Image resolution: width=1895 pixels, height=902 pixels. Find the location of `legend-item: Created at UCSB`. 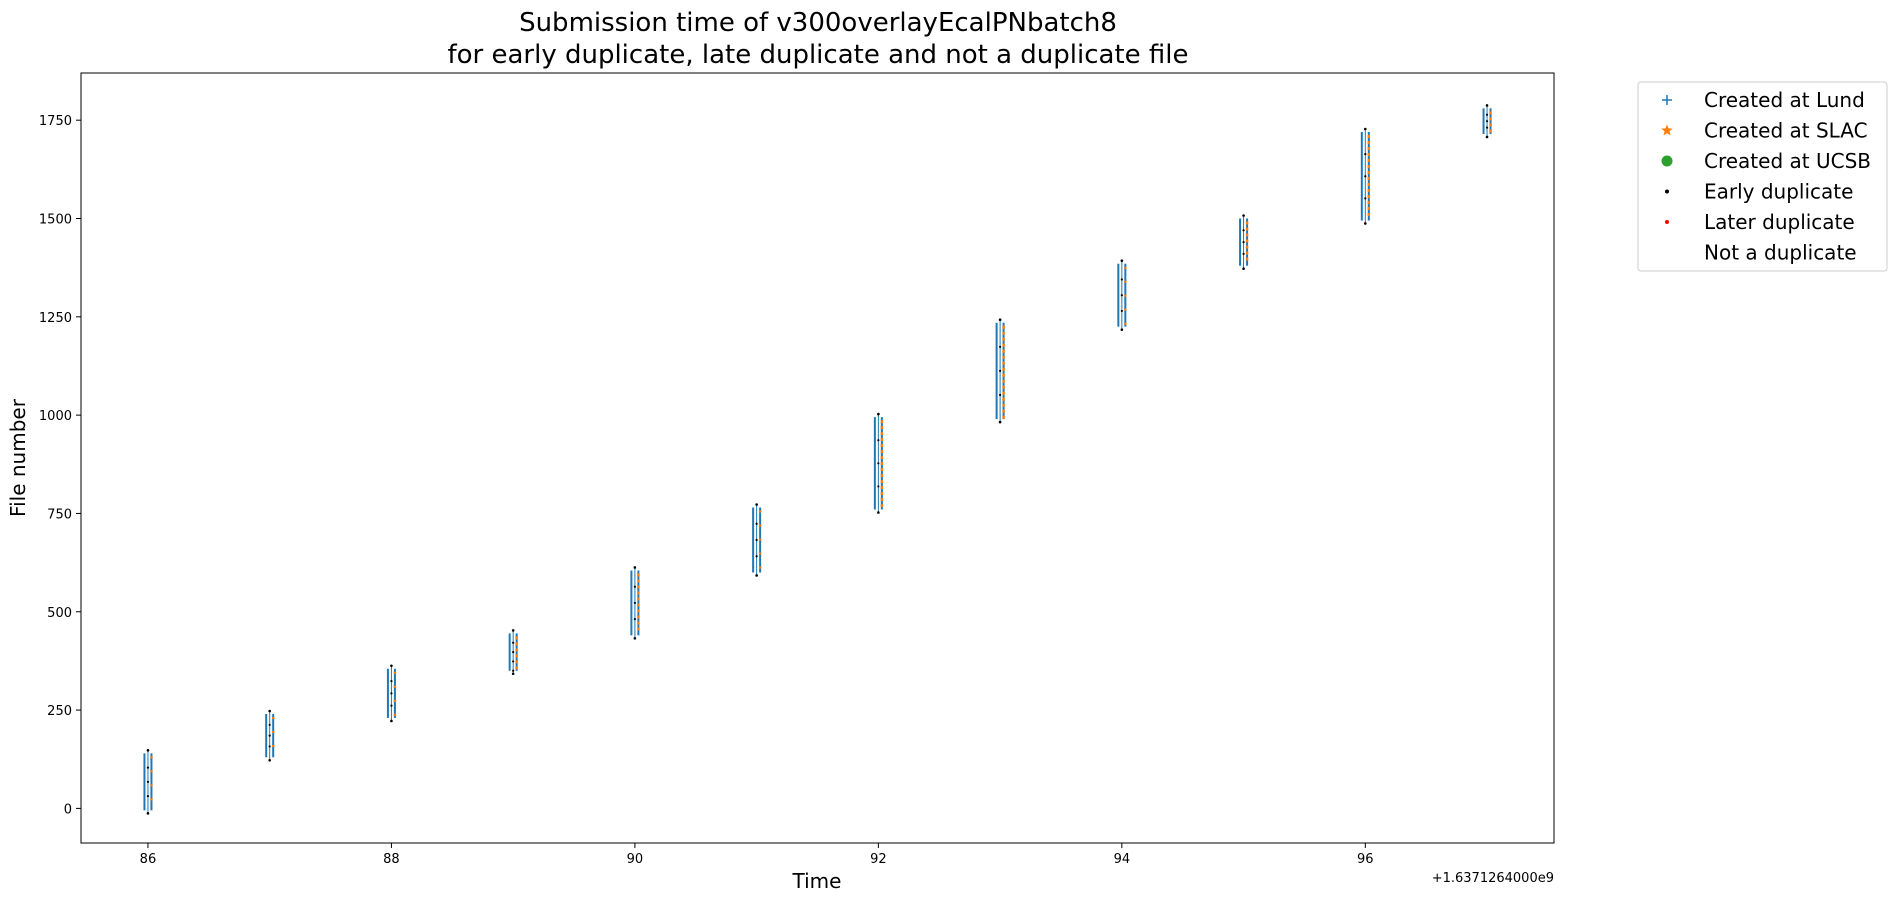

legend-item: Created at UCSB is located at coordinates (1766, 161).